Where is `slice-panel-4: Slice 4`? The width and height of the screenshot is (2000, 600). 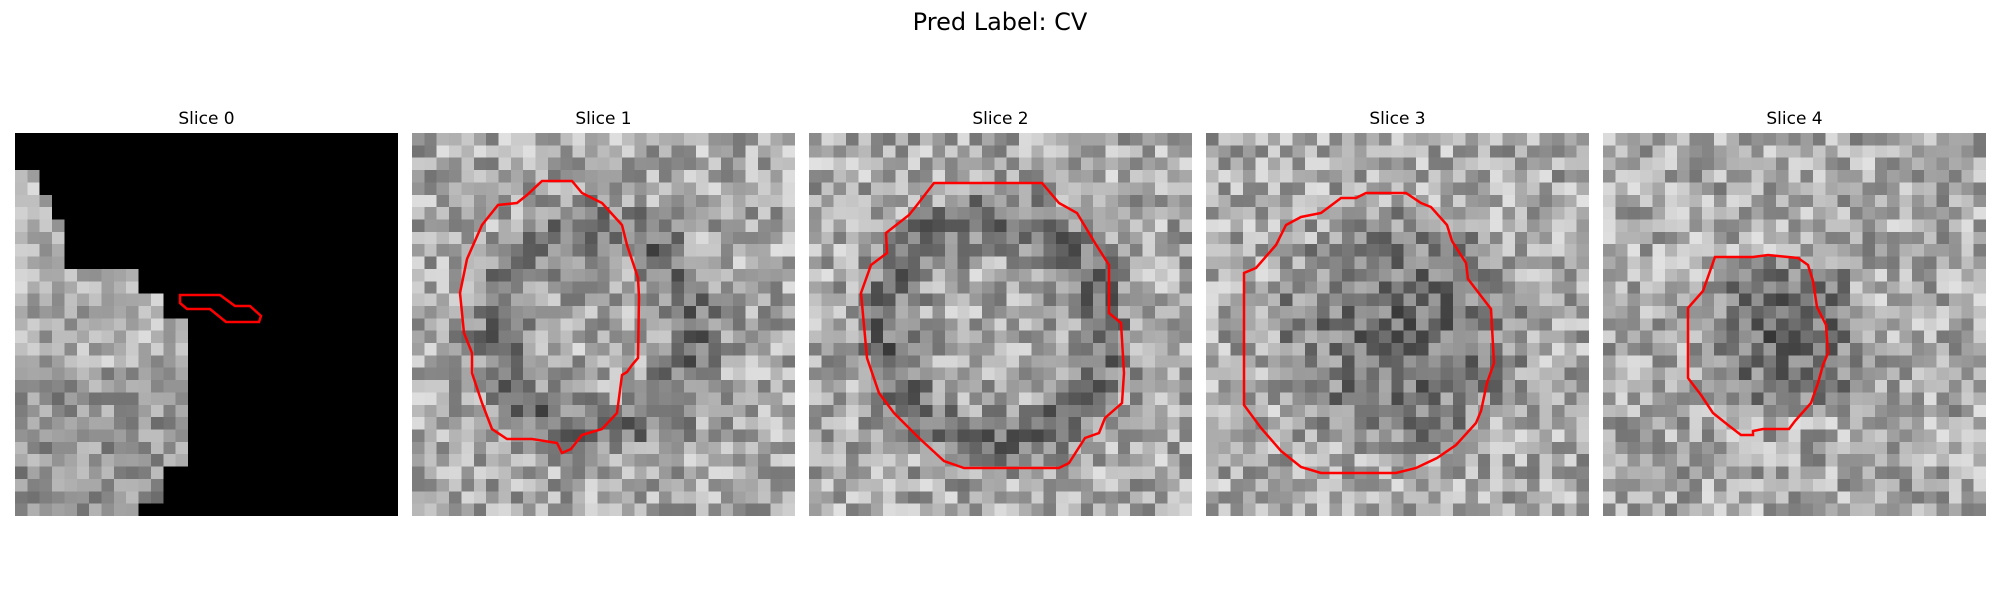 slice-panel-4: Slice 4 is located at coordinates (1794, 312).